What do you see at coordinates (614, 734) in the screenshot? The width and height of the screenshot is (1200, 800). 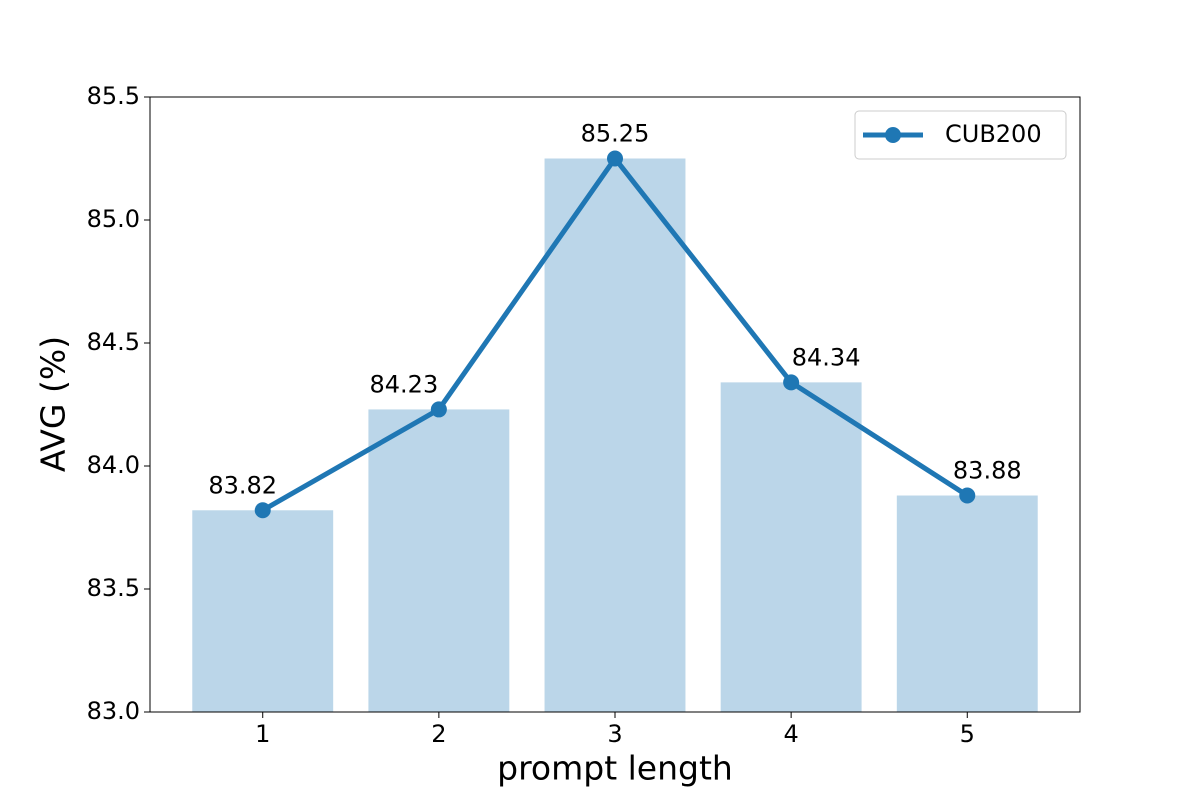 I see `x-tick-label: 3` at bounding box center [614, 734].